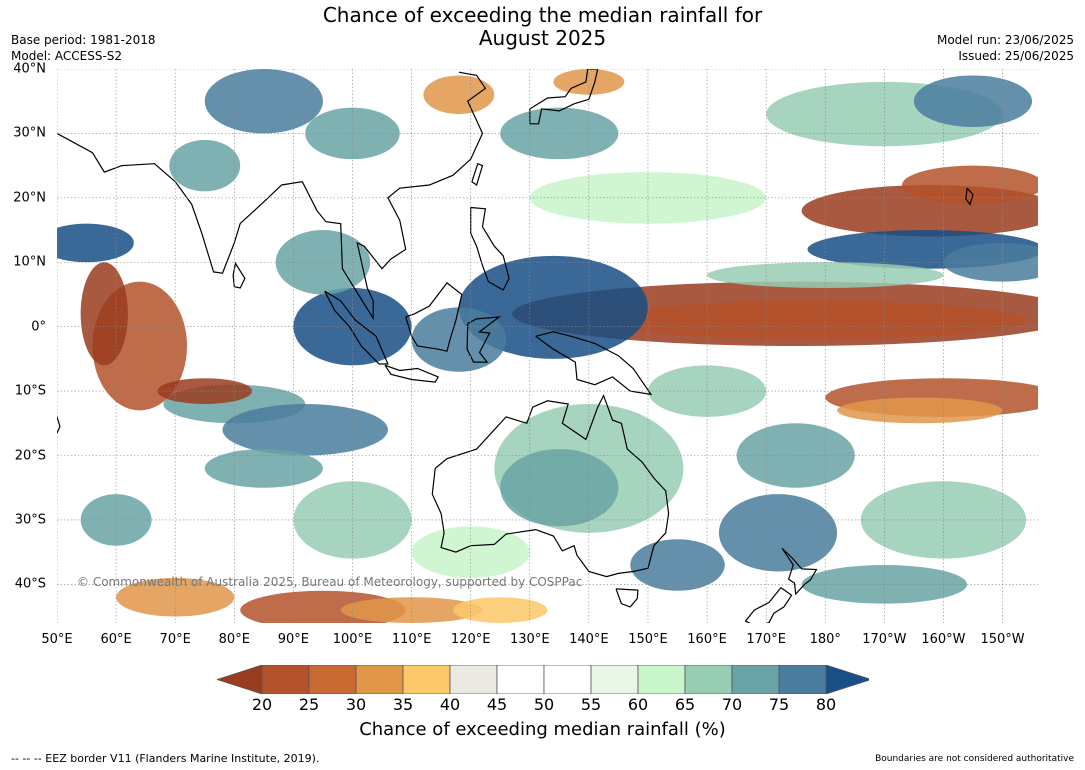 Image resolution: width=1085 pixels, height=770 pixels. I want to click on latitude-label: 20°N, so click(29, 198).